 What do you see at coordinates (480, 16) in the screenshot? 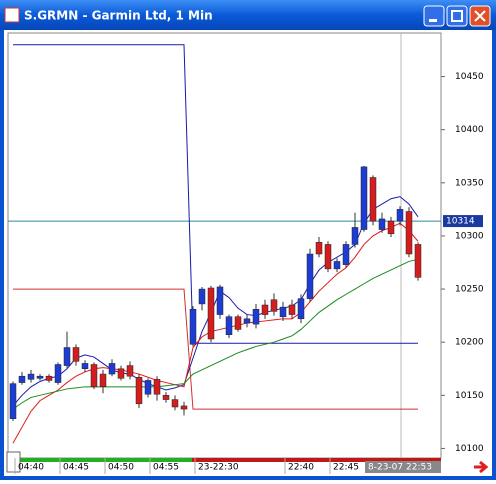
I see `close-icon` at bounding box center [480, 16].